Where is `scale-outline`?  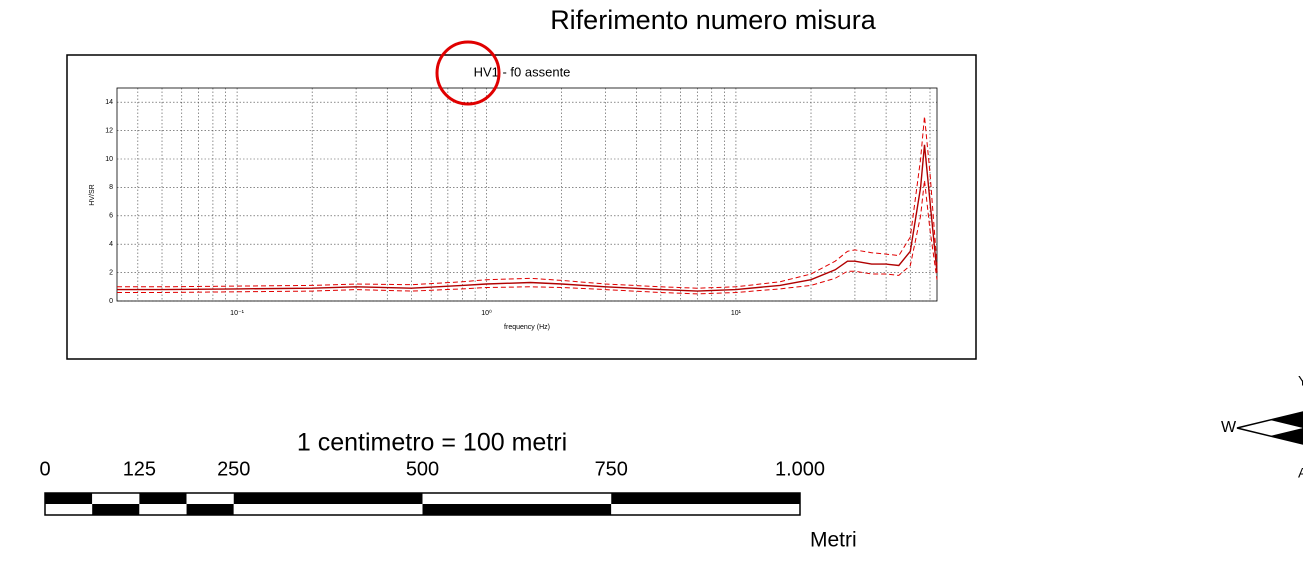 scale-outline is located at coordinates (422, 504).